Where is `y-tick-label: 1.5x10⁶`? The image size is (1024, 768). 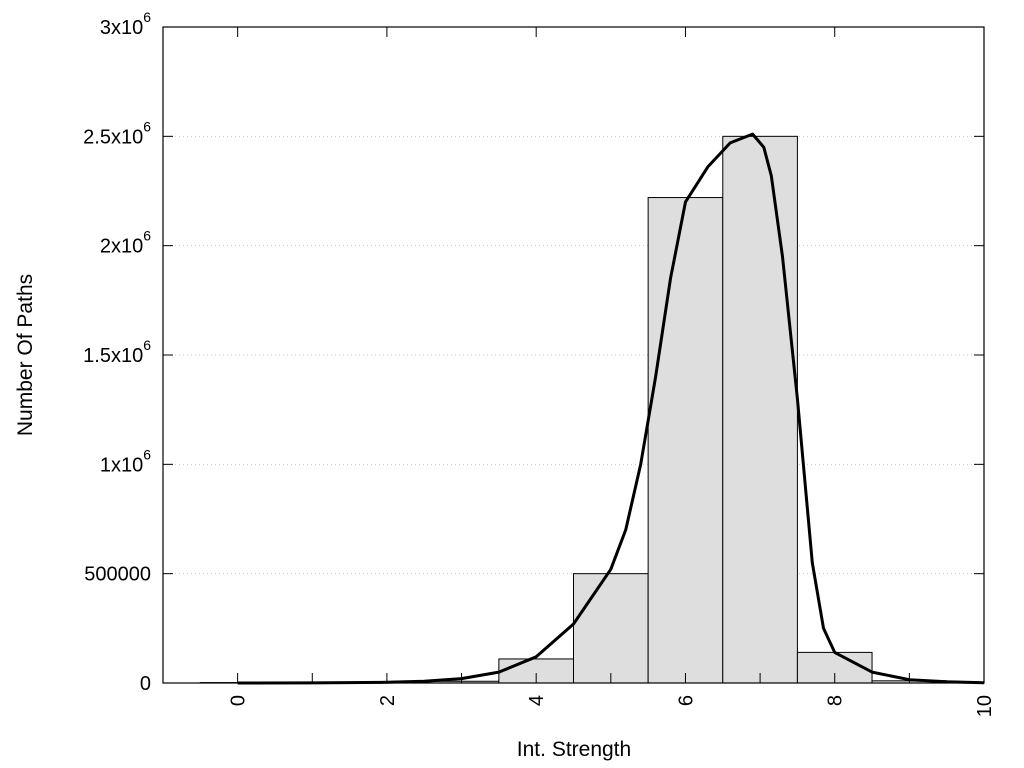 y-tick-label: 1.5x10⁶ is located at coordinates (117, 352).